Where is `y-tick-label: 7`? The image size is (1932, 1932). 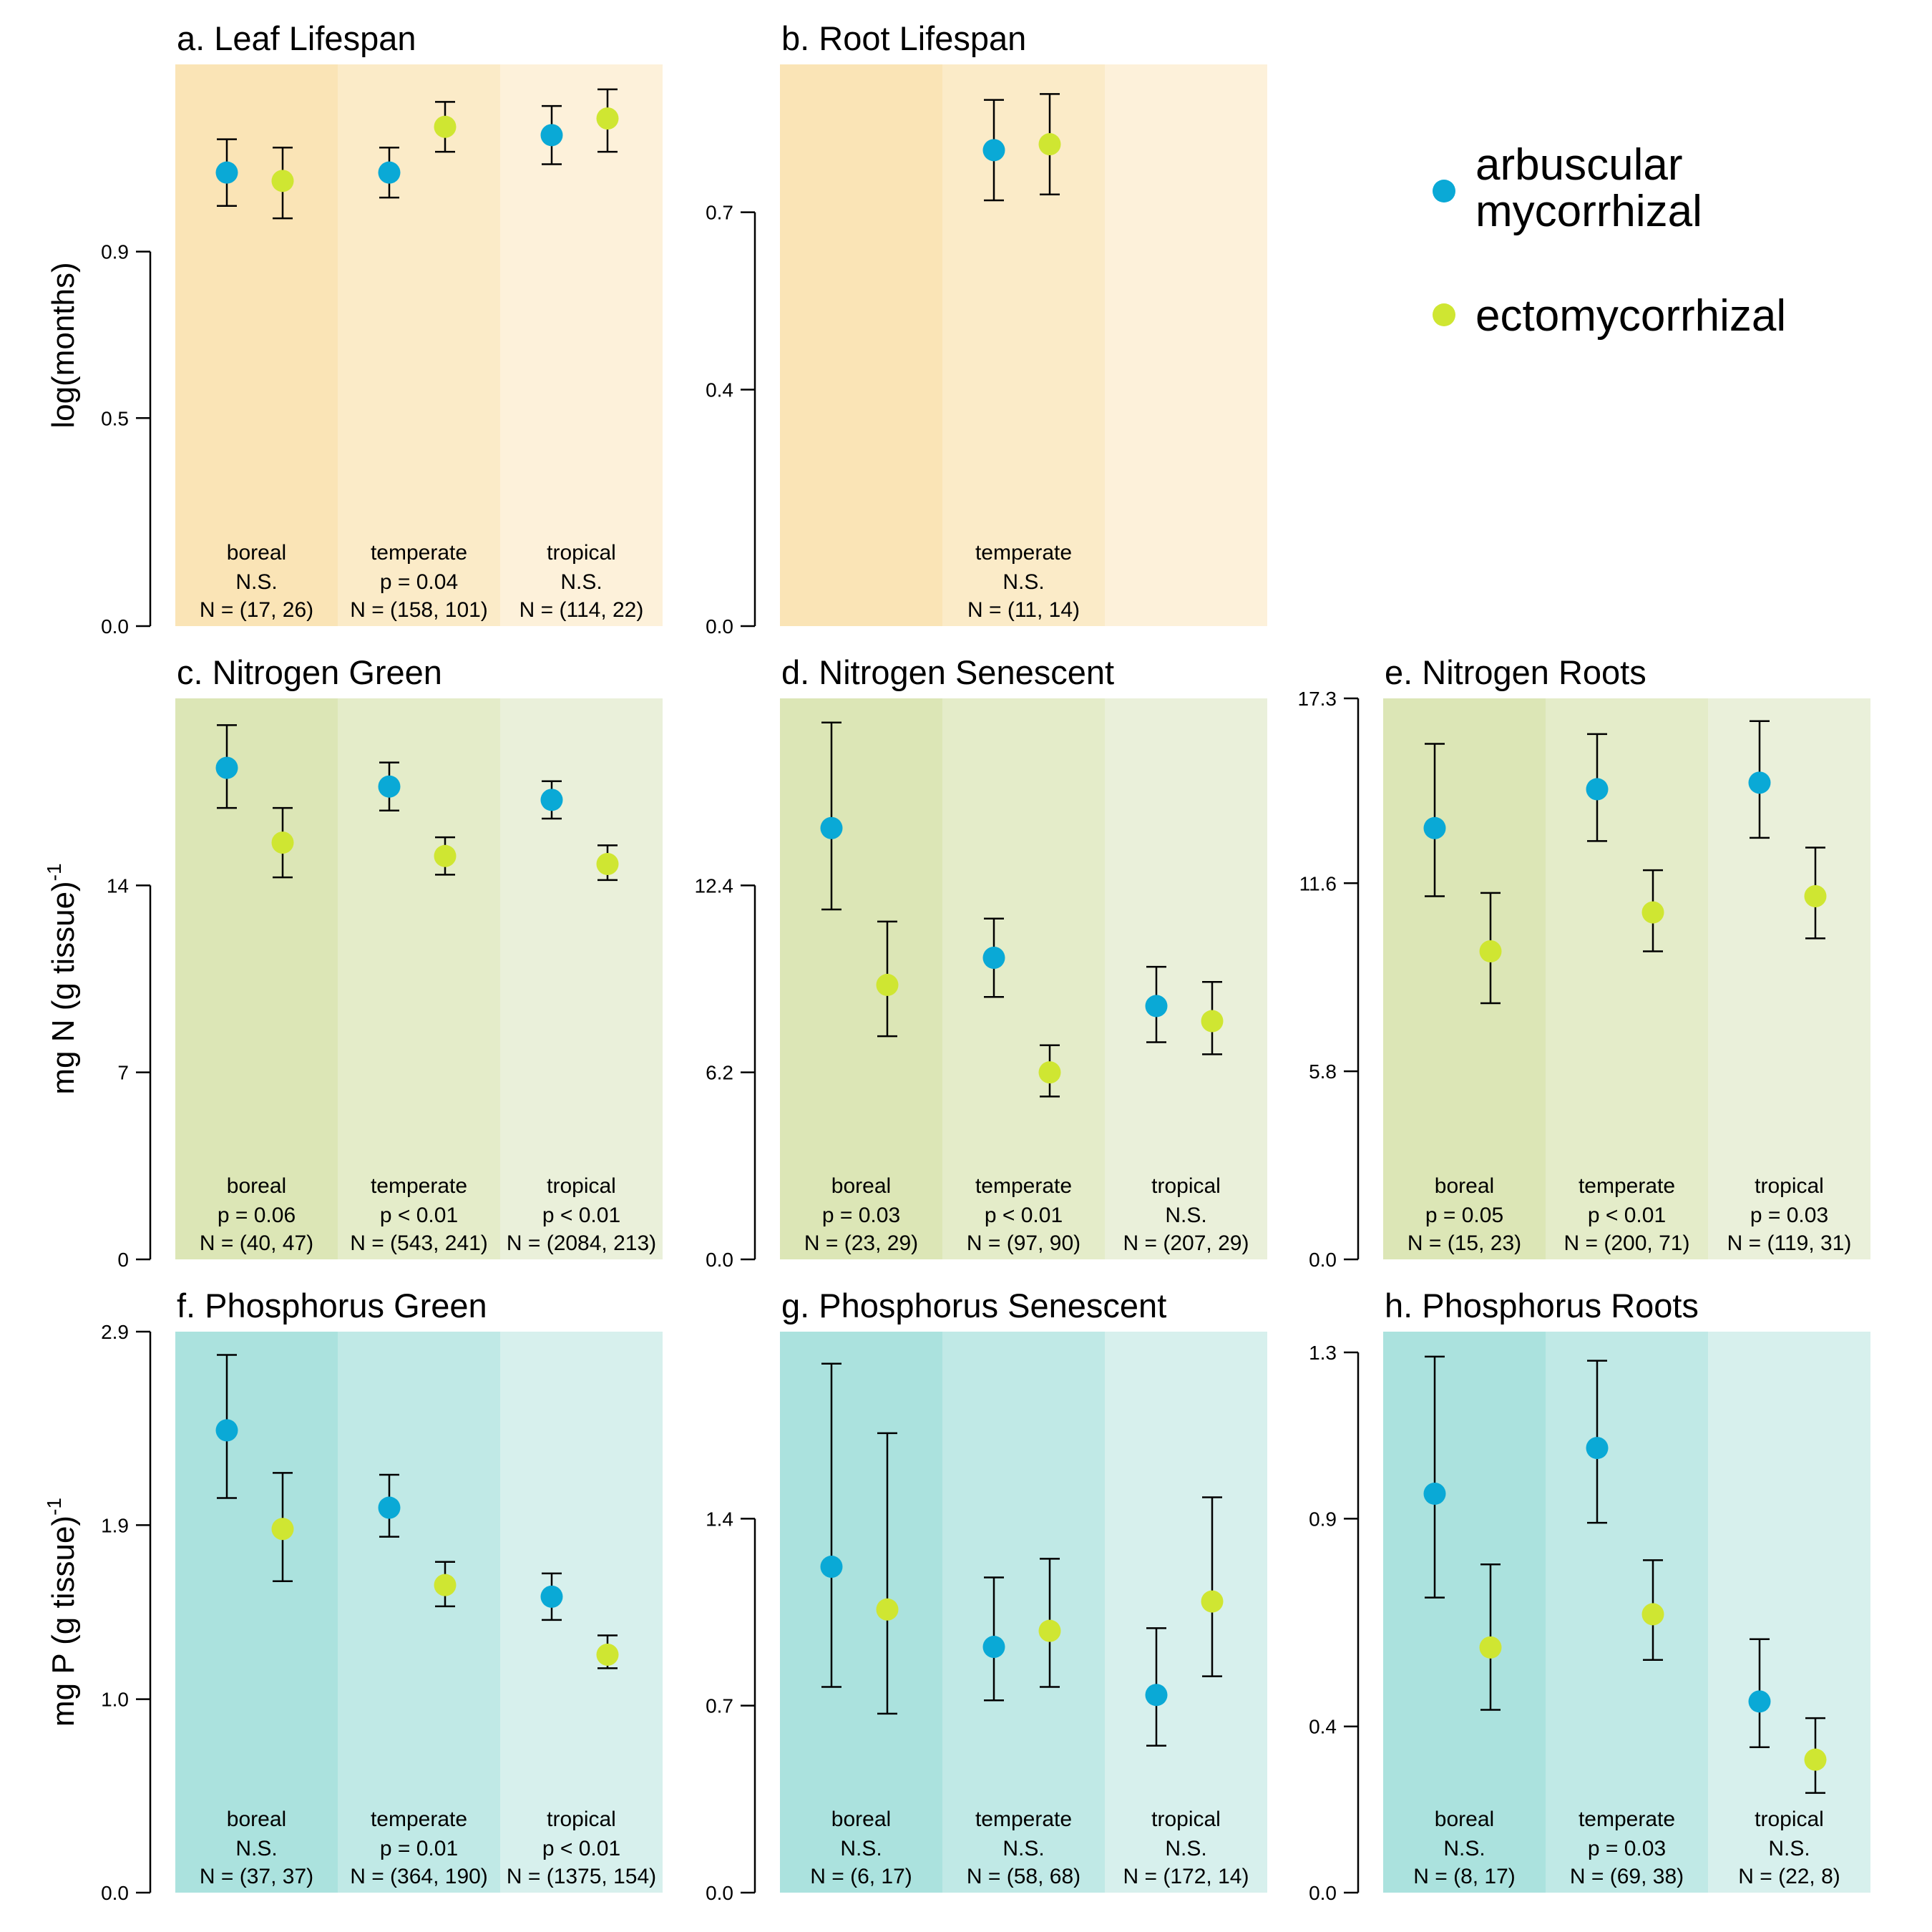 y-tick-label: 7 is located at coordinates (123, 1073).